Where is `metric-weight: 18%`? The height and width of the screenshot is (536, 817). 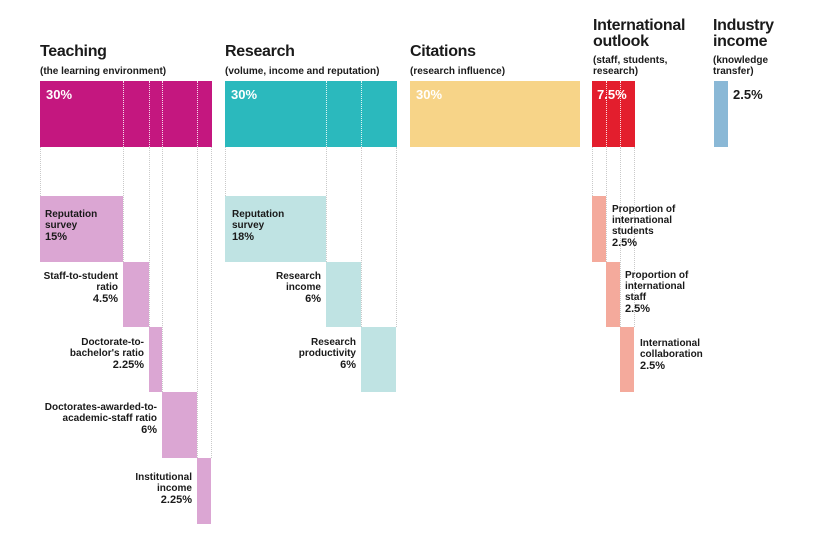 metric-weight: 18% is located at coordinates (243, 237).